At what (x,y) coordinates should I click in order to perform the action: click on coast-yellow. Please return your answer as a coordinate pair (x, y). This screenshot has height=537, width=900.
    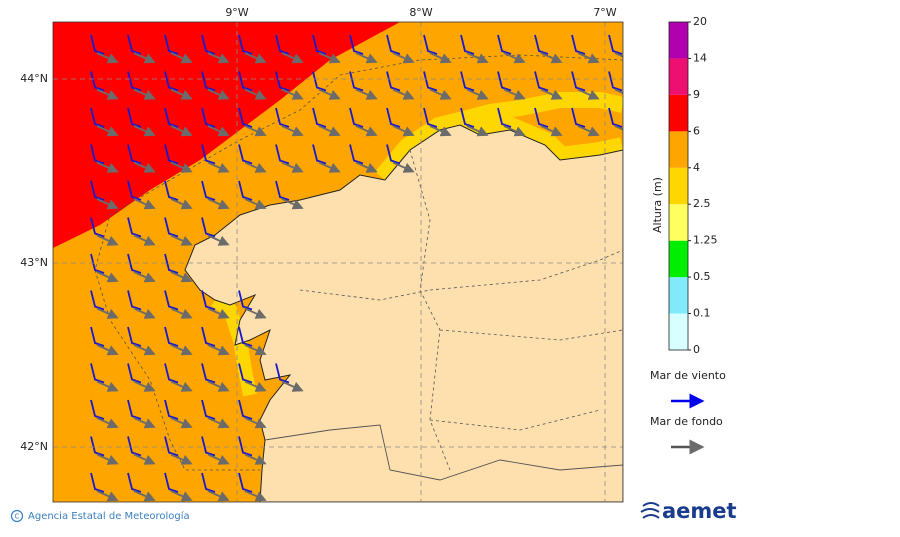
    Looking at the image, I should click on (540, 110).